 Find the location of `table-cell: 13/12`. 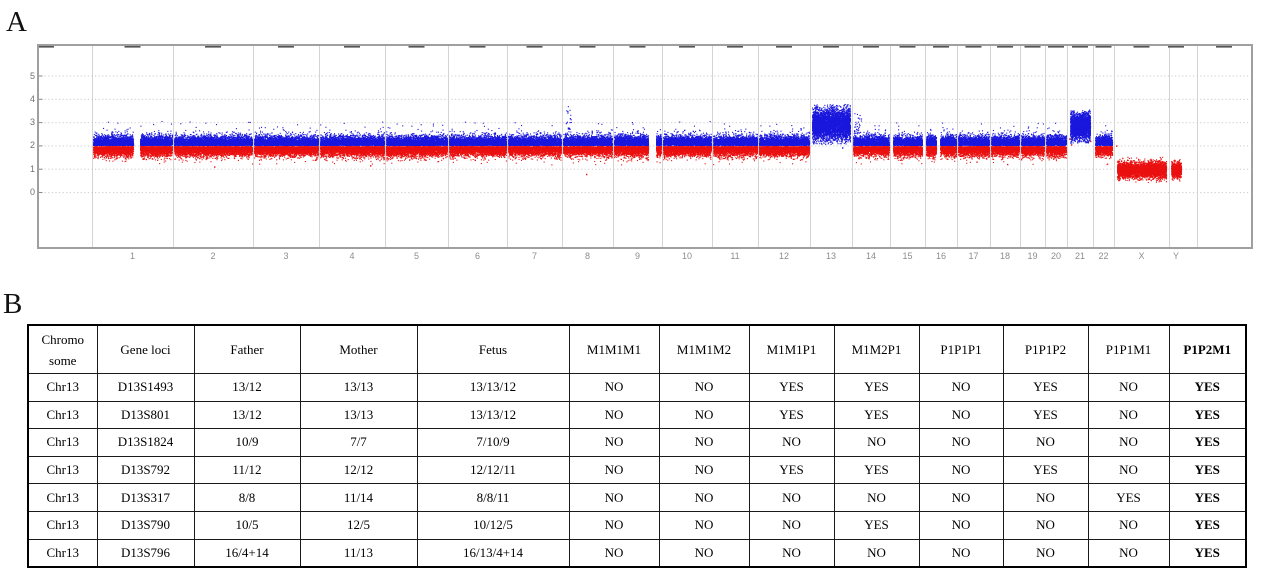

table-cell: 13/12 is located at coordinates (247, 387).